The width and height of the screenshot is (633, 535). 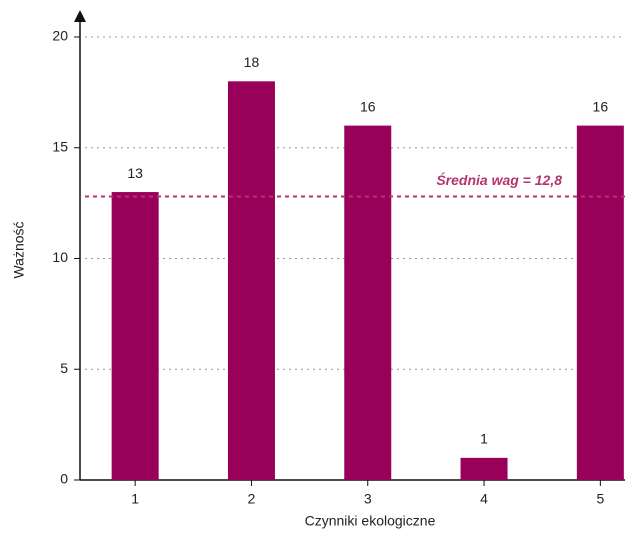 I want to click on y-tick-label: 0, so click(x=64, y=479).